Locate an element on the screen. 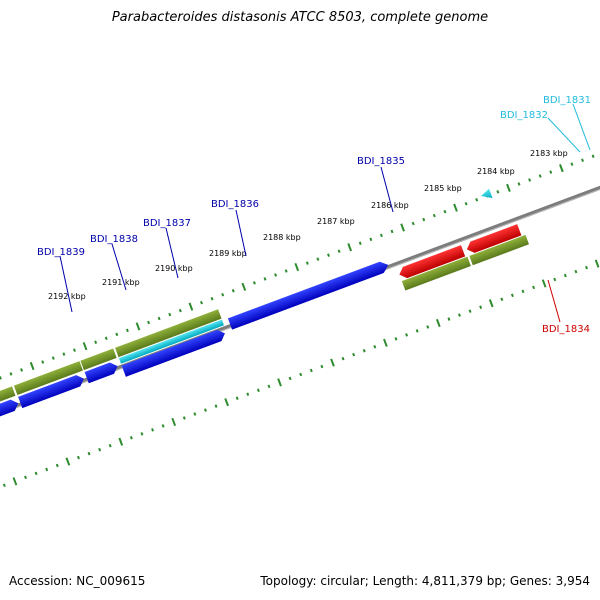 The image size is (600, 600). gene-label-bdi-1837: BDI_1837 is located at coordinates (167, 223).